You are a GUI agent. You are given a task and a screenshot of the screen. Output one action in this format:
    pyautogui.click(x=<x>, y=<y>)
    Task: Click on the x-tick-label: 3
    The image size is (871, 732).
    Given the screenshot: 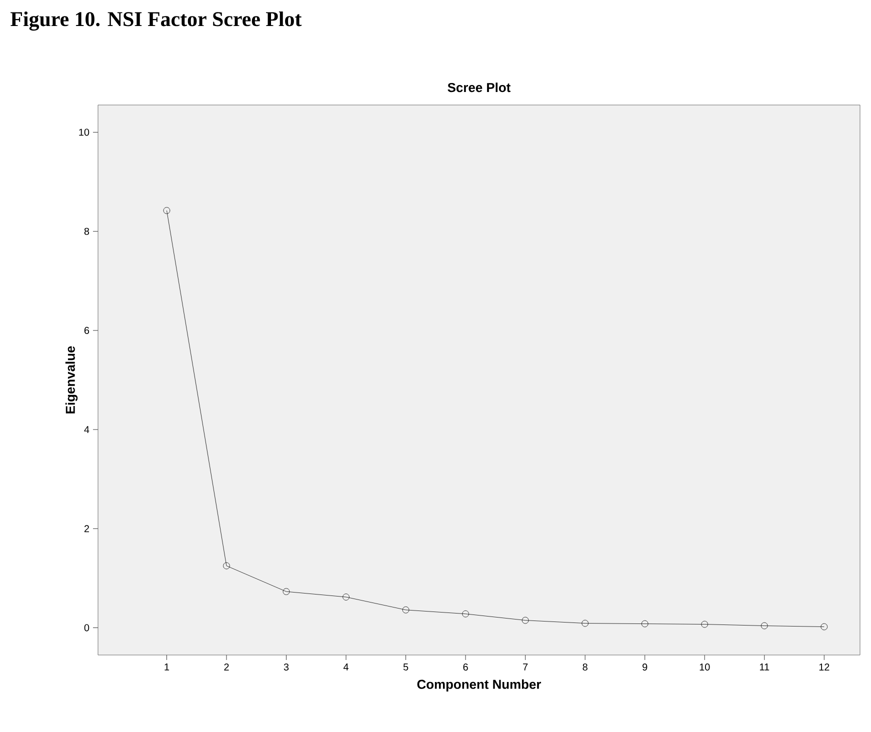 What is the action you would take?
    pyautogui.click(x=286, y=667)
    